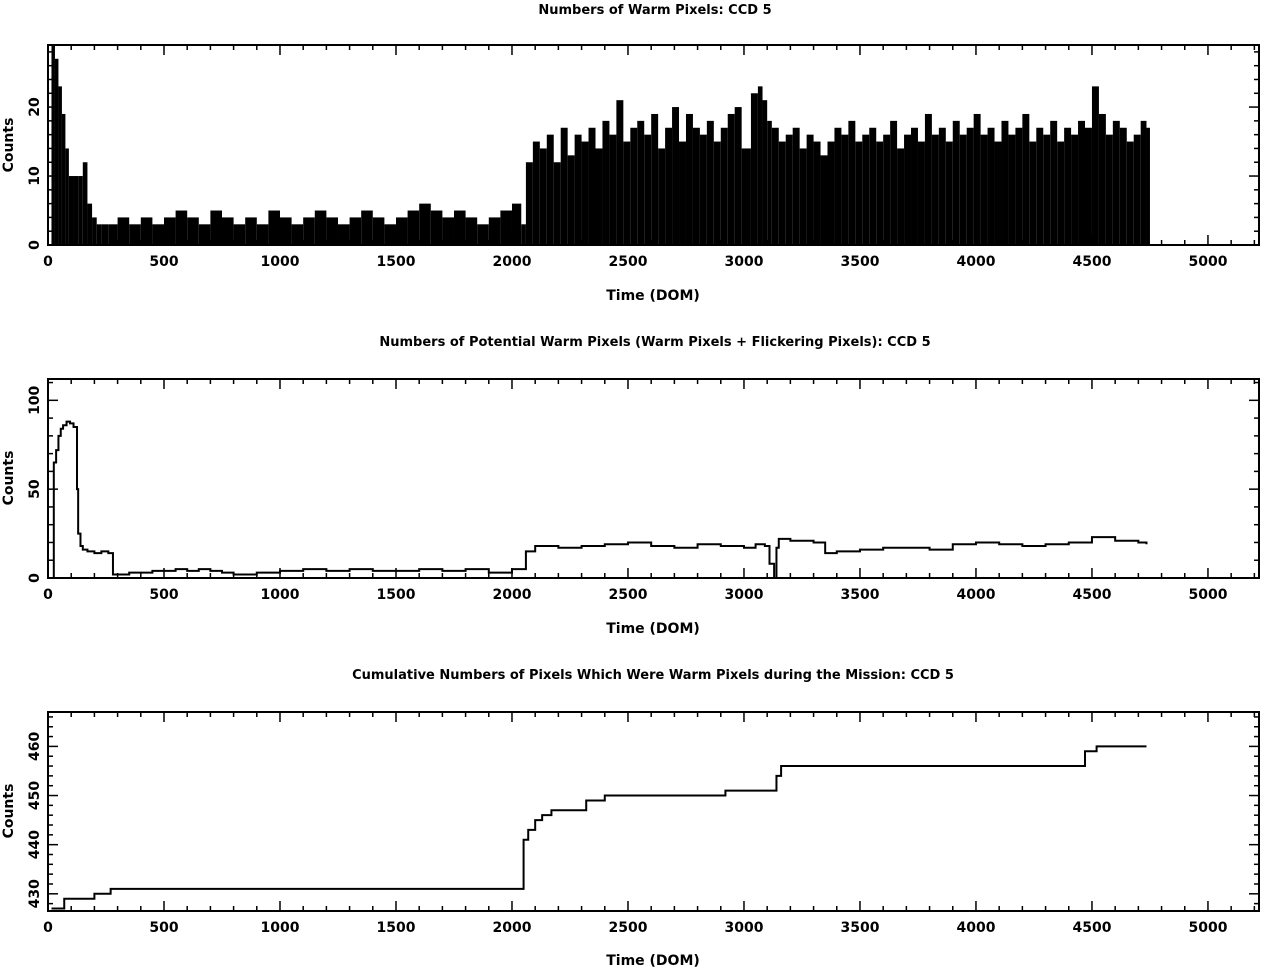 The width and height of the screenshot is (1261, 970). What do you see at coordinates (653, 961) in the screenshot?
I see `x-axis-label: Time (DOM)` at bounding box center [653, 961].